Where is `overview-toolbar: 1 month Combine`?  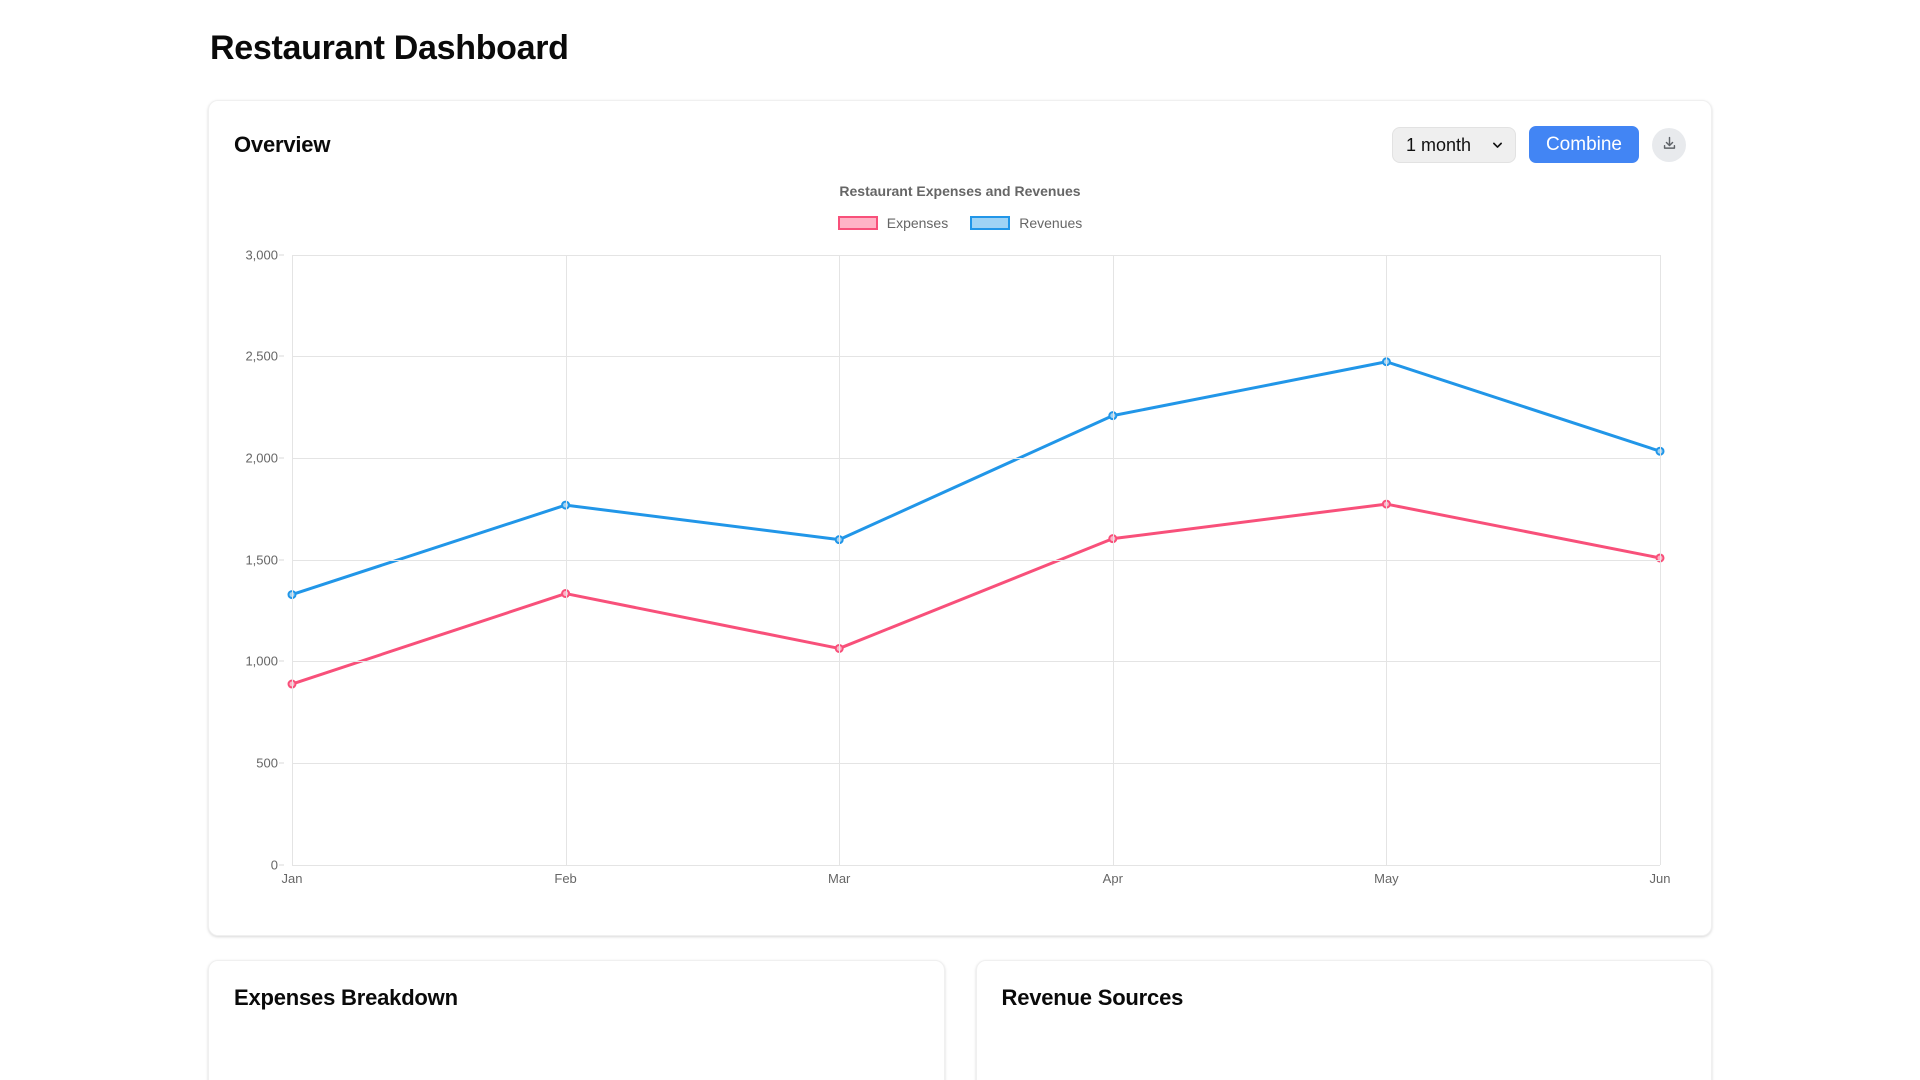
overview-toolbar: 1 month Combine is located at coordinates (1538, 145).